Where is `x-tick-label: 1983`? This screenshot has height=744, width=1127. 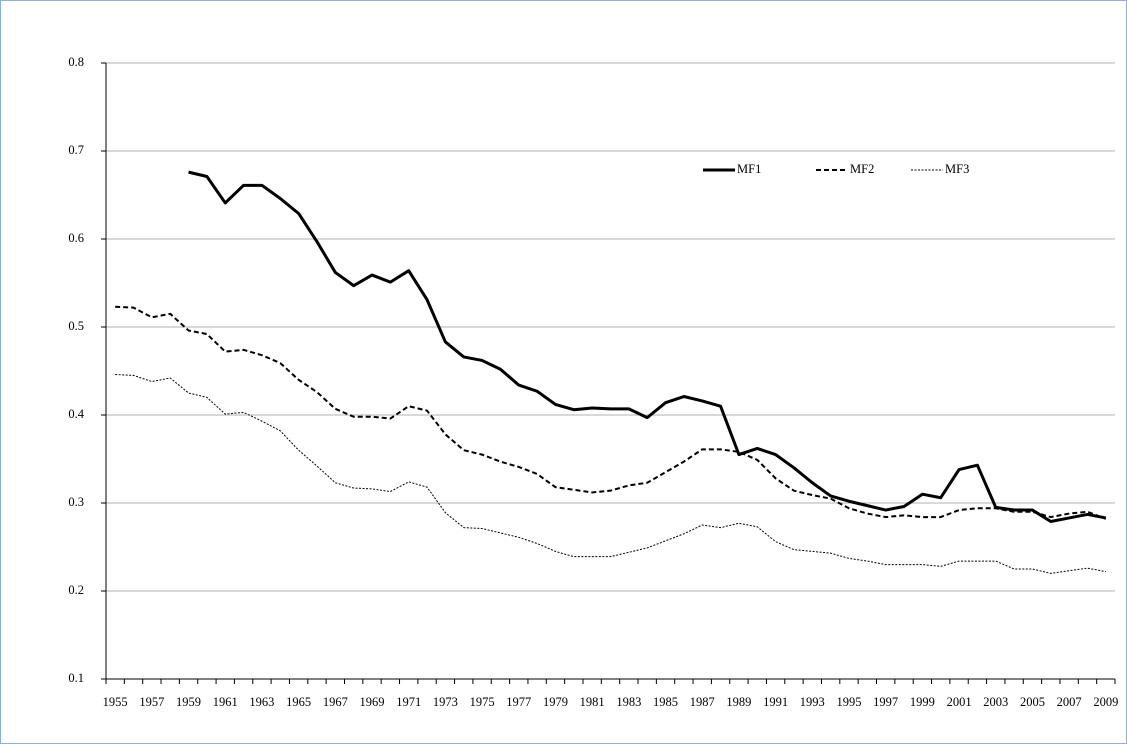
x-tick-label: 1983 is located at coordinates (628, 702).